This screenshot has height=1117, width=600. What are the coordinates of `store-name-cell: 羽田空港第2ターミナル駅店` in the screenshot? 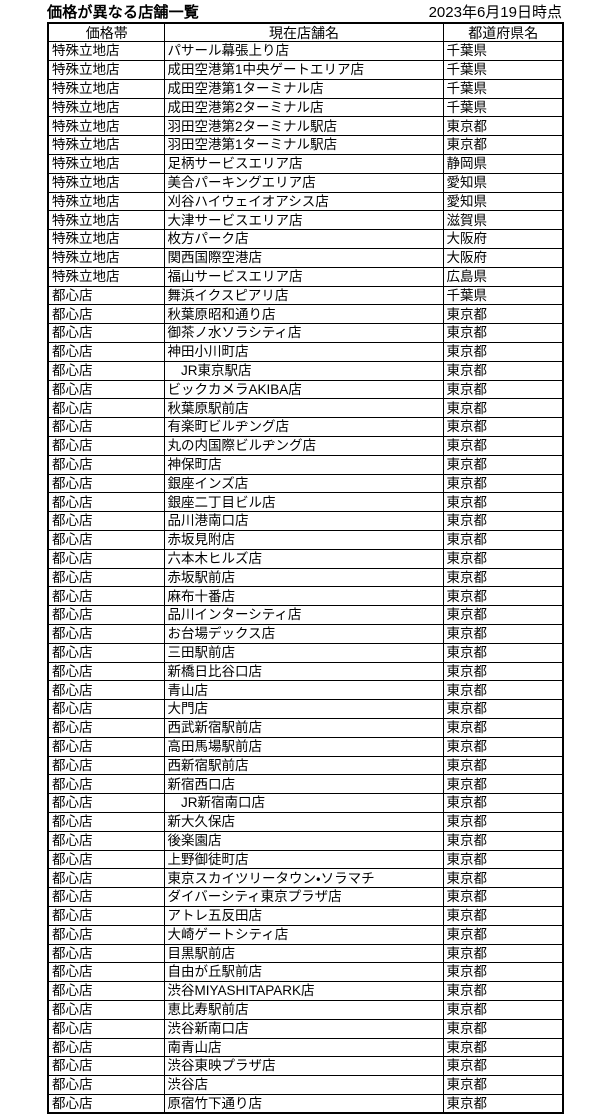 It's located at (303, 126).